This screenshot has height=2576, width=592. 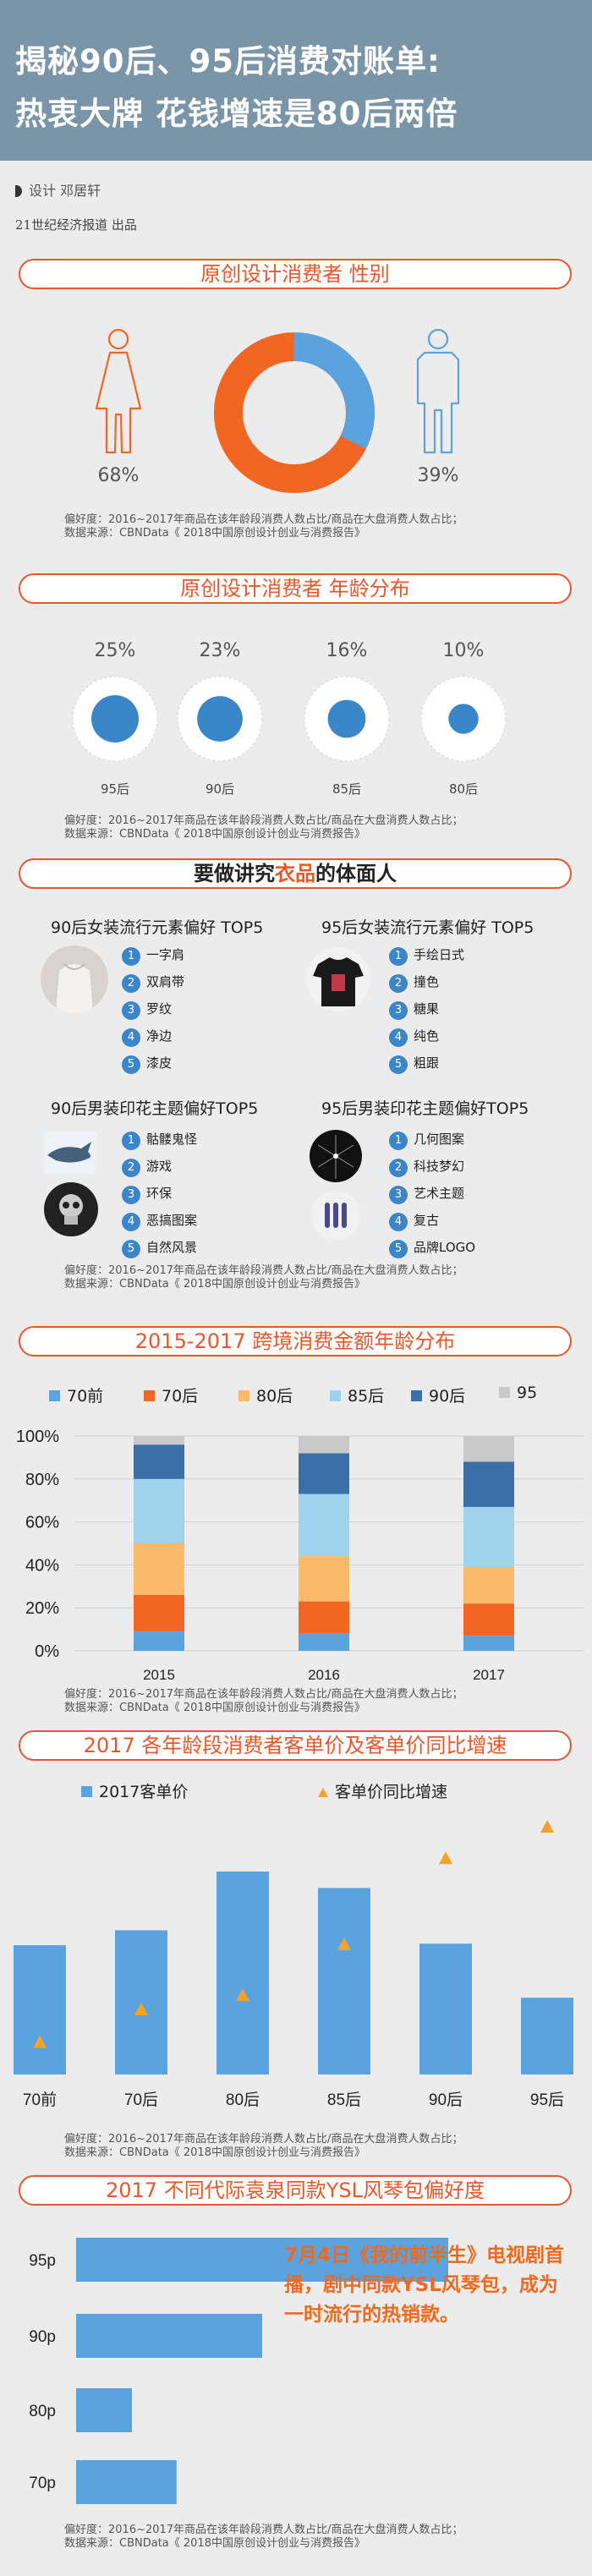 What do you see at coordinates (425, 1108) in the screenshot?
I see `block-title-95-men: 95后男装印花主题偏好TOP5` at bounding box center [425, 1108].